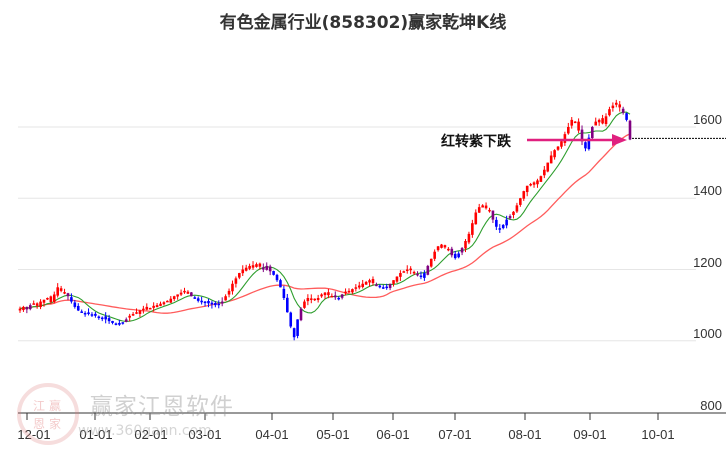 The image size is (726, 450). I want to click on x-label-01-01: 01-01, so click(96, 434).